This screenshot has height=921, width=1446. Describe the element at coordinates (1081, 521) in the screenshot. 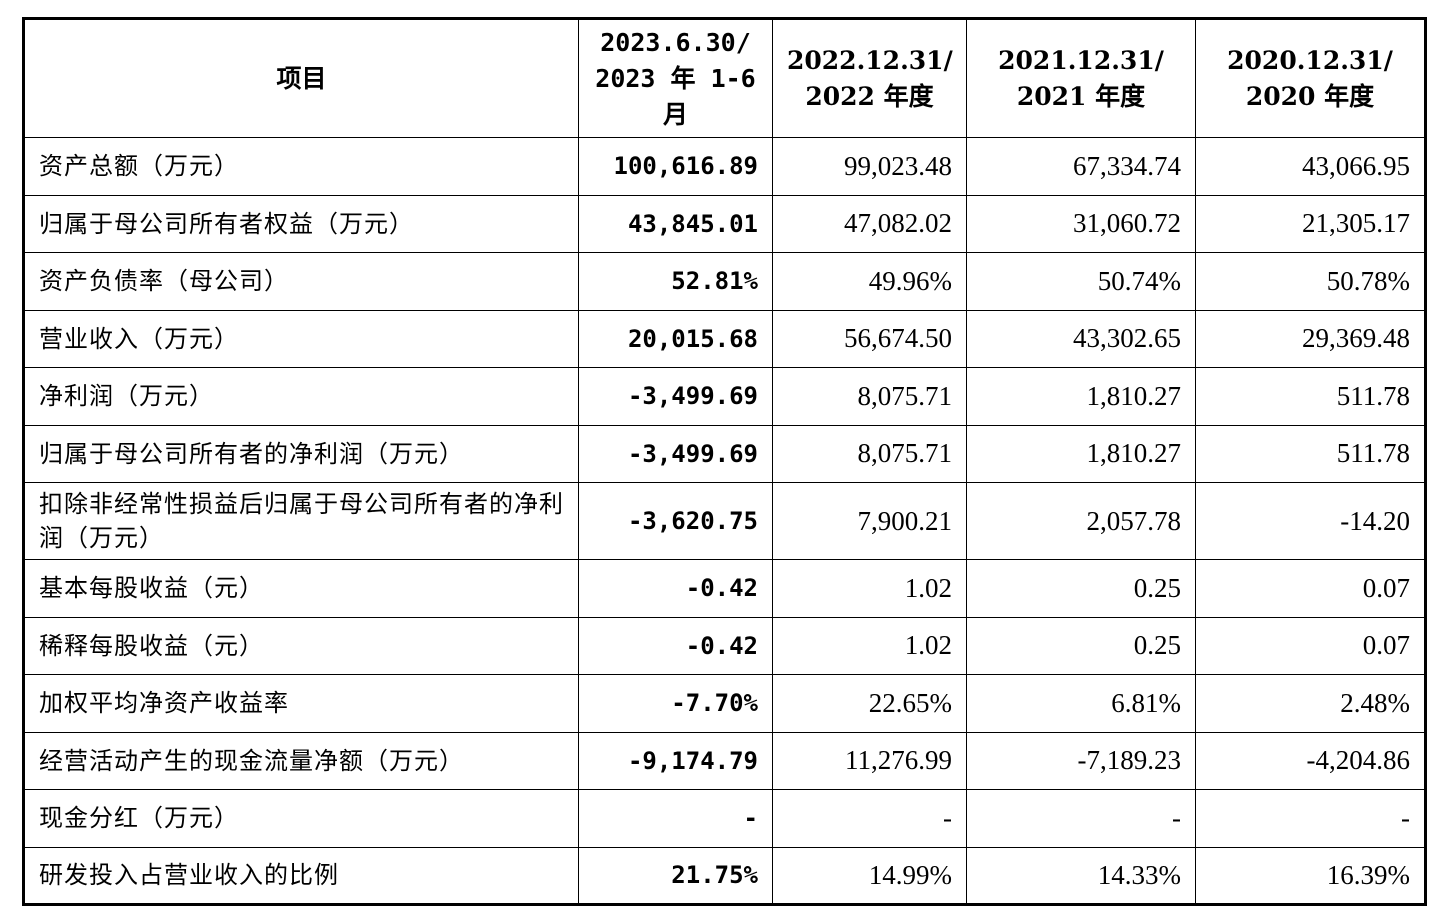

I see `cell-2021: 2,057.78` at that location.